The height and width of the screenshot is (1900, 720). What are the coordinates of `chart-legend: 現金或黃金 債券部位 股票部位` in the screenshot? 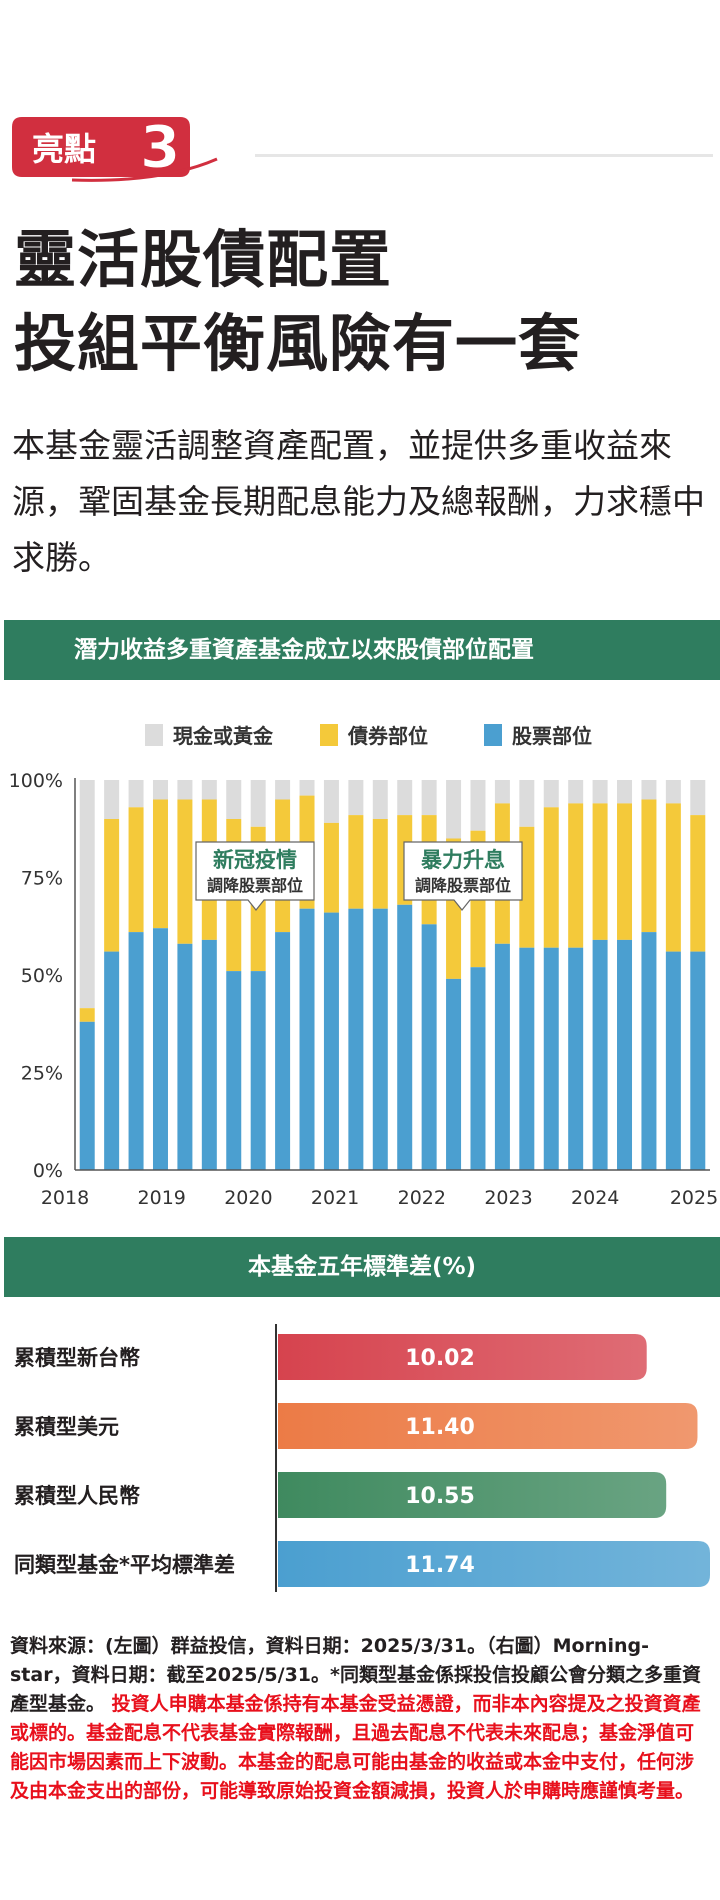 It's located at (368, 736).